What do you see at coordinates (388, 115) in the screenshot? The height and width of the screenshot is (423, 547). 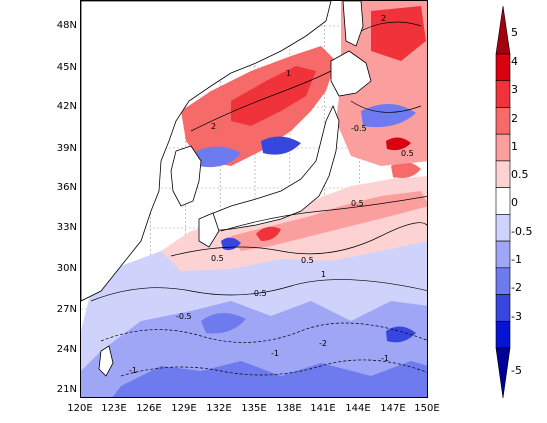 I see `northeast-negative` at bounding box center [388, 115].